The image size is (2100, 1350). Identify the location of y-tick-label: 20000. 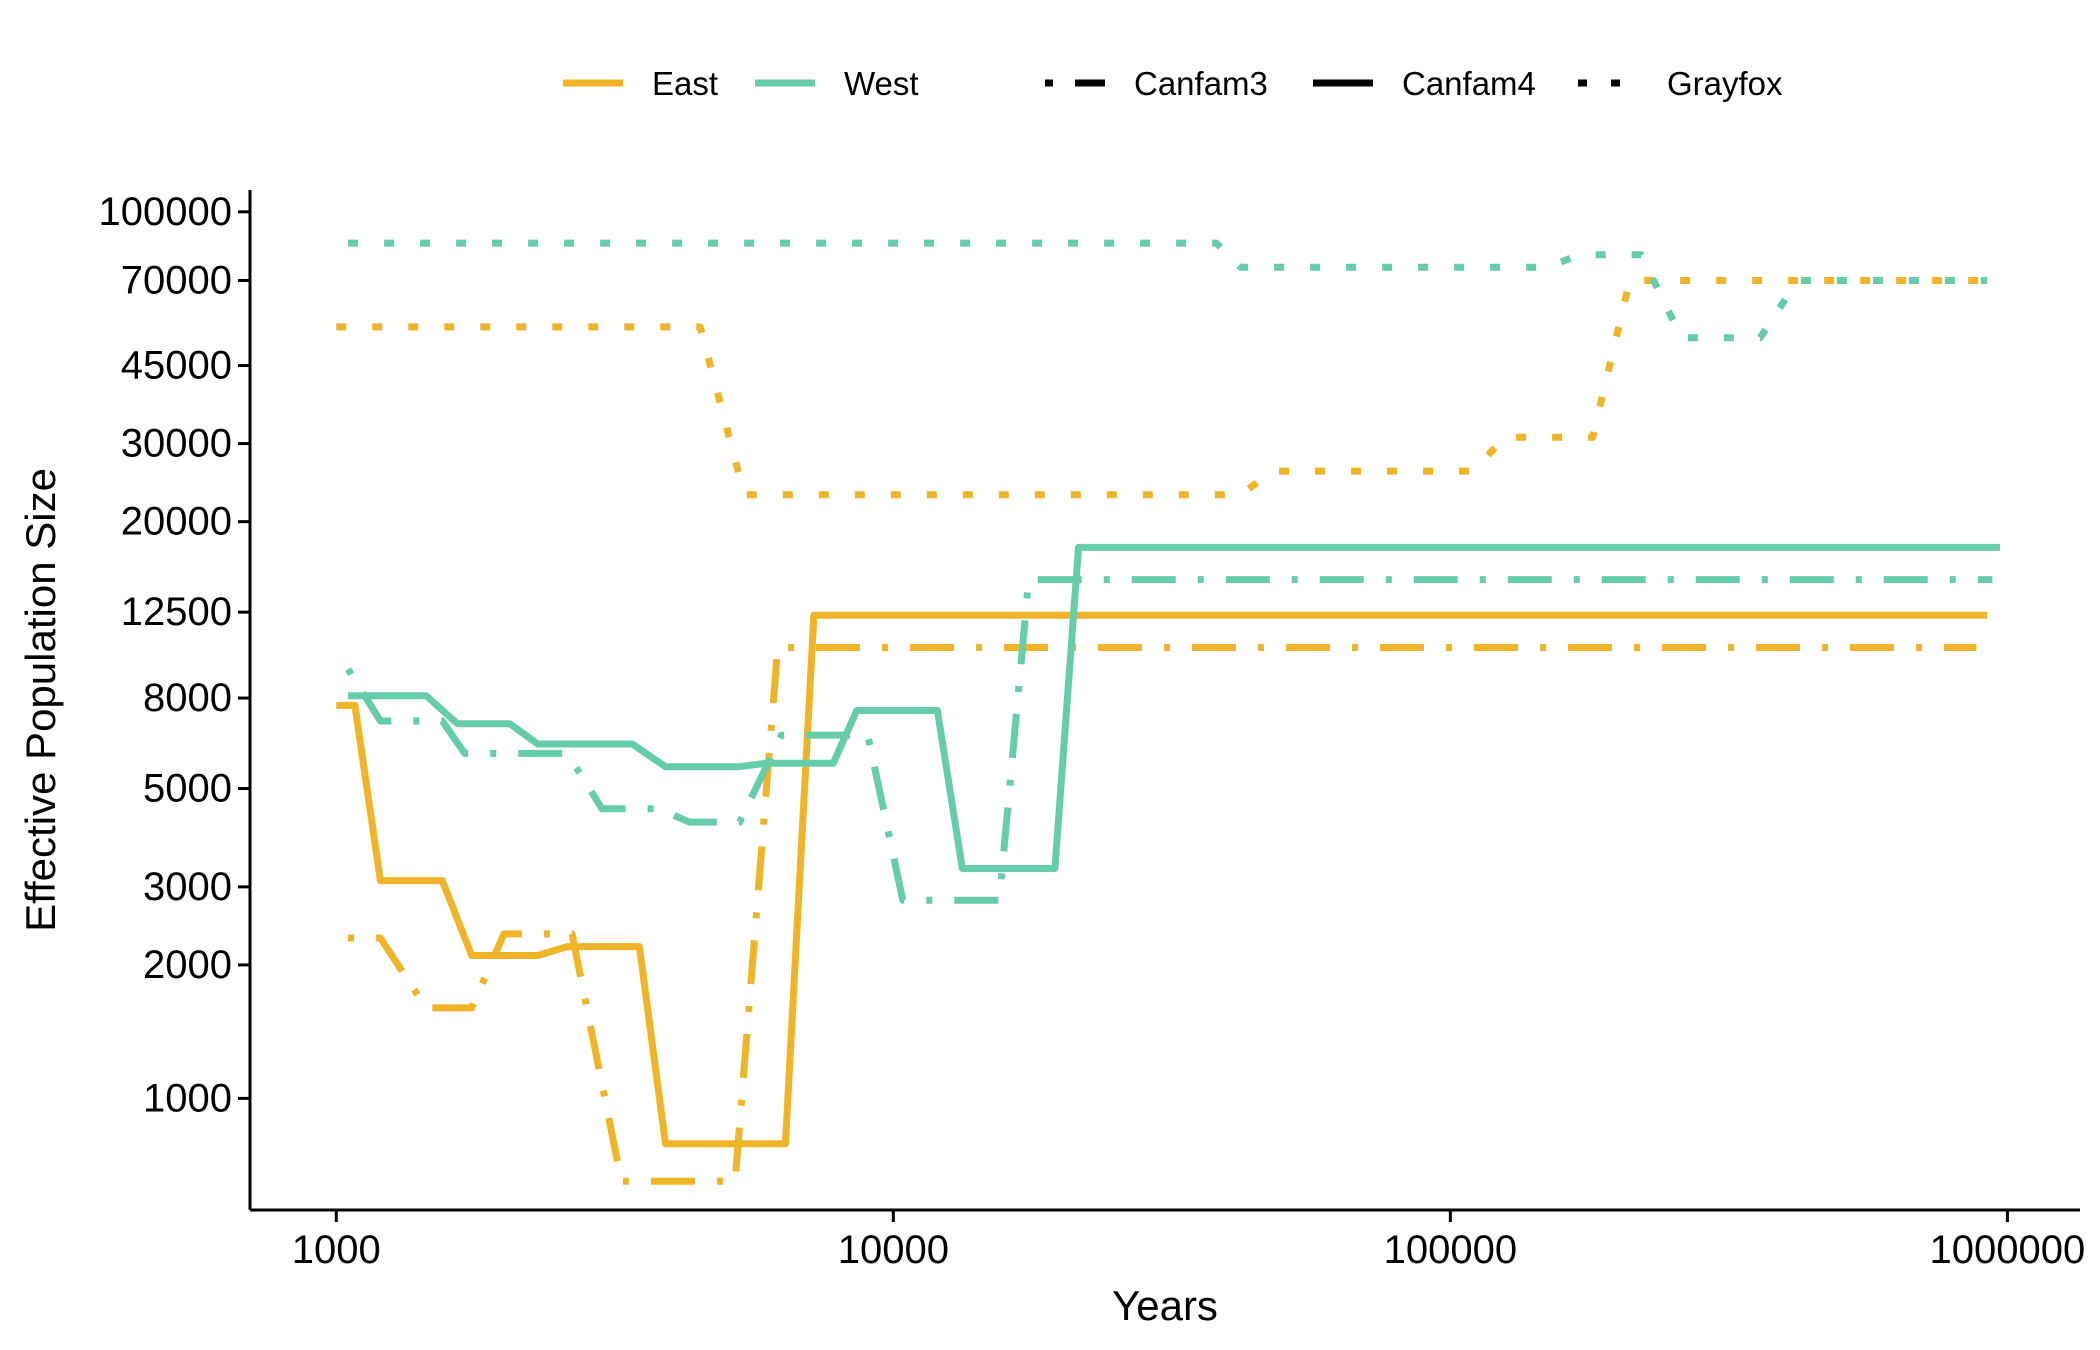
(176, 522).